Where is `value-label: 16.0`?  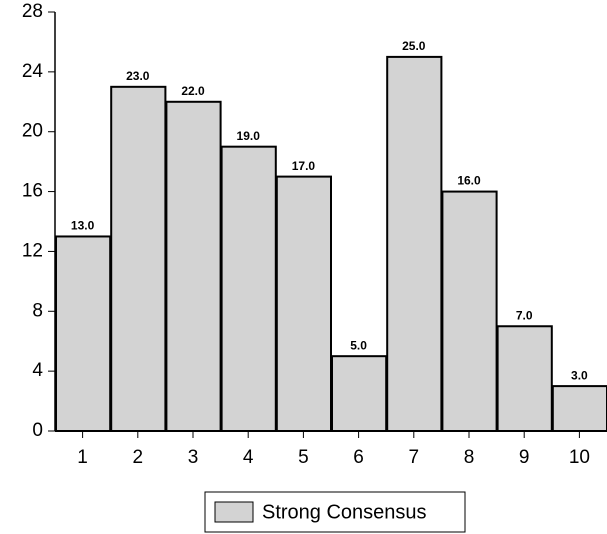 value-label: 16.0 is located at coordinates (469, 181).